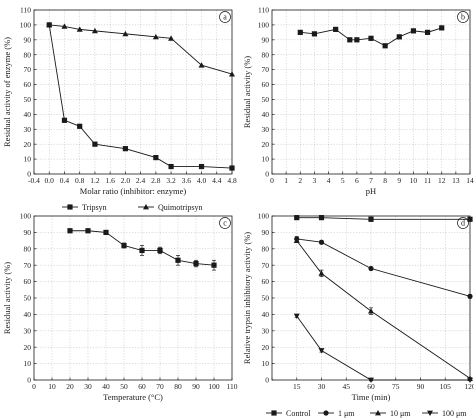 This screenshot has width=474, height=420. I want to click on x-tick-label: 4.8, so click(232, 180).